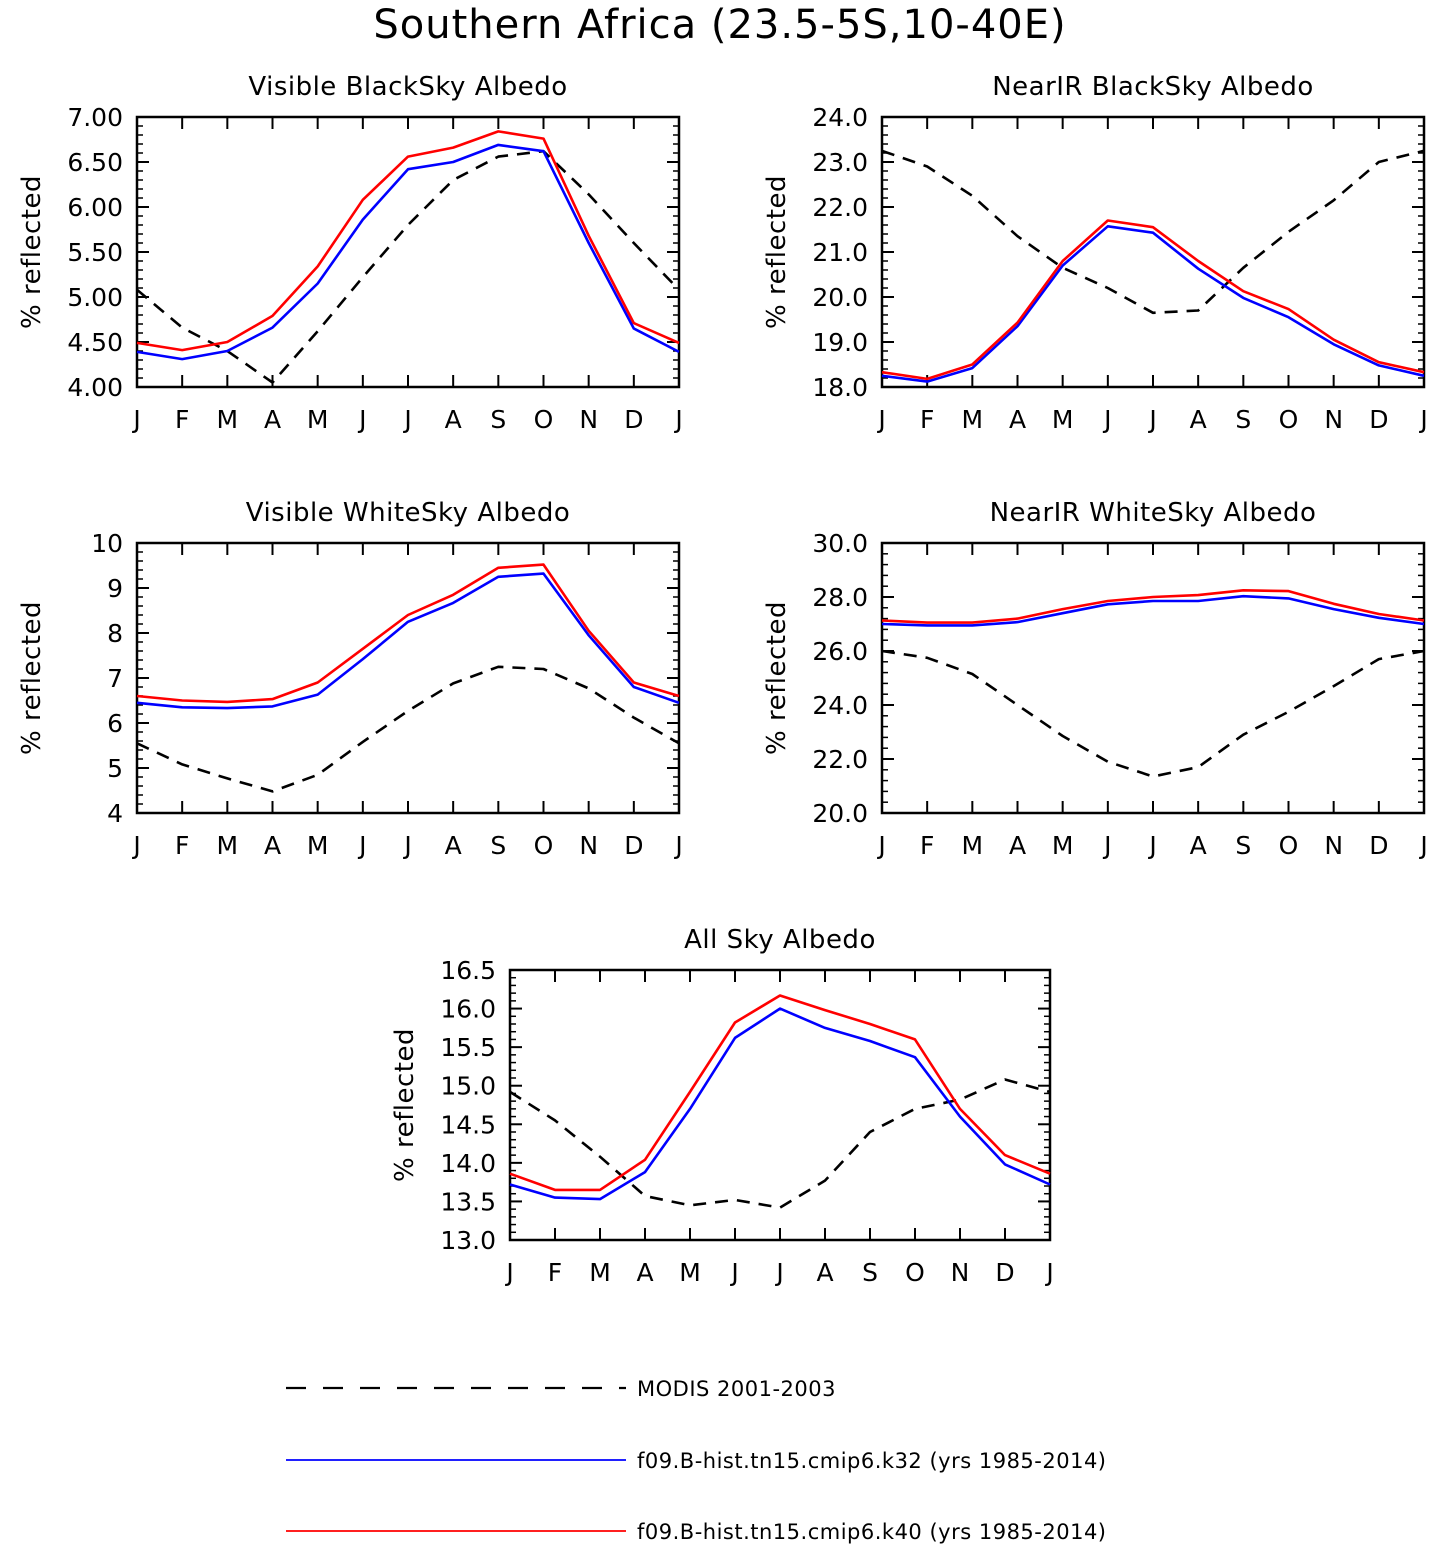  What do you see at coordinates (115, 633) in the screenshot?
I see `y-tick-label: 8` at bounding box center [115, 633].